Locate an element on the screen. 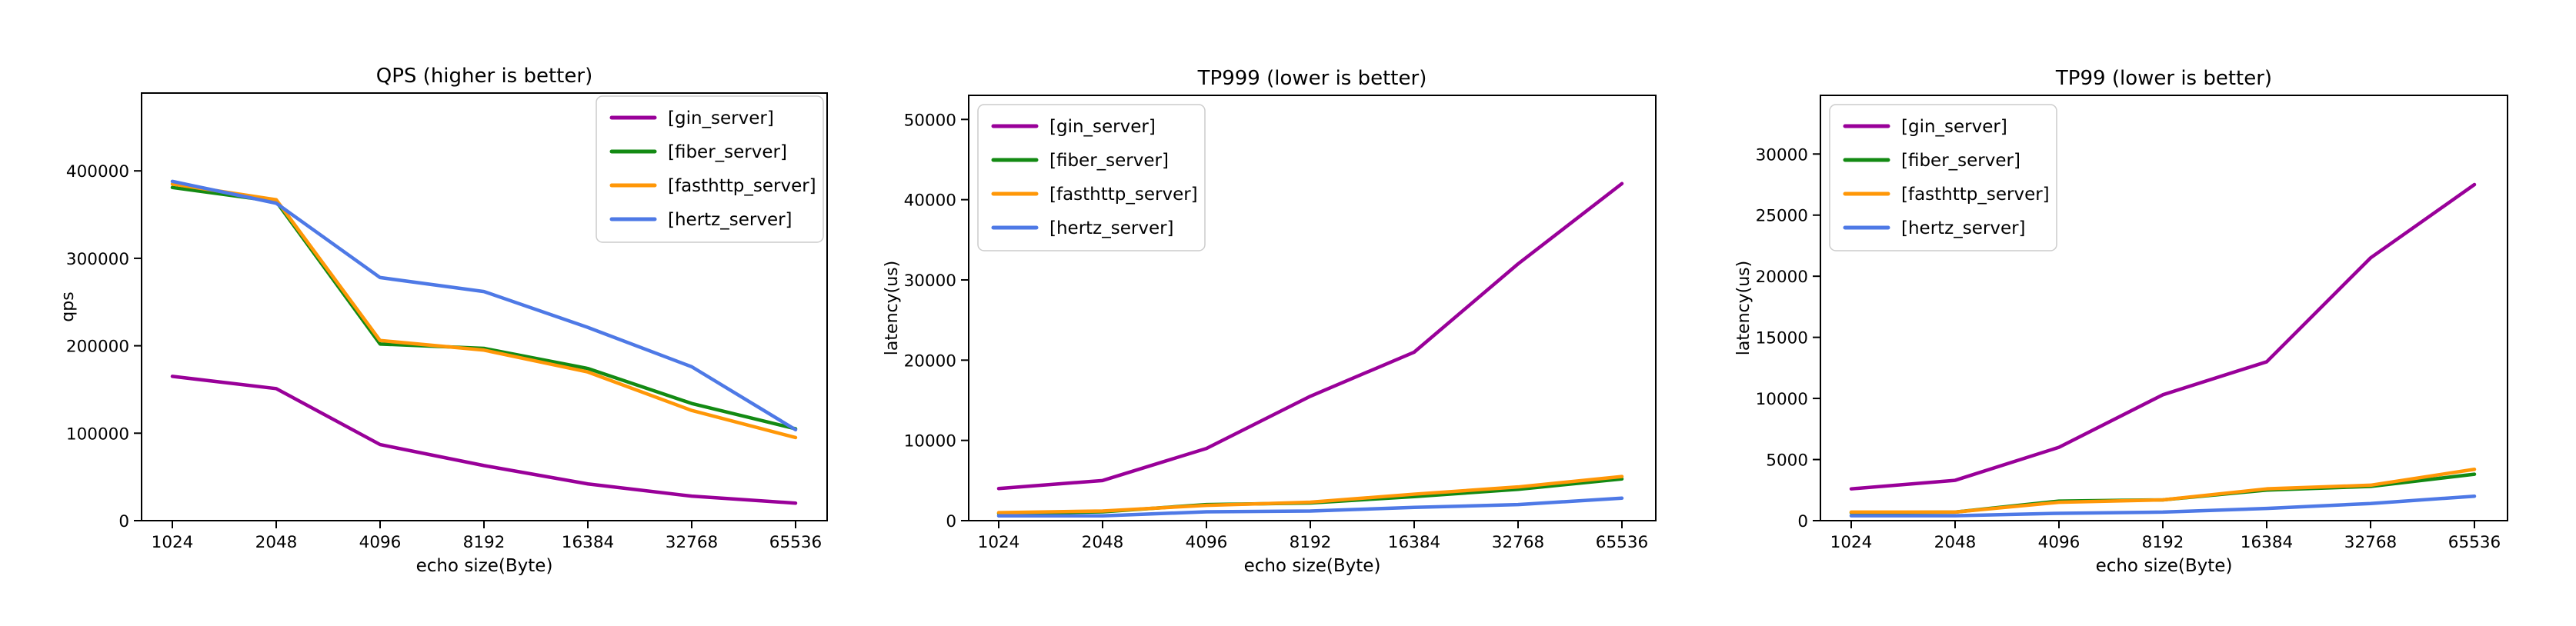 The image size is (2576, 626). y-tick-label: 50000 is located at coordinates (930, 120).